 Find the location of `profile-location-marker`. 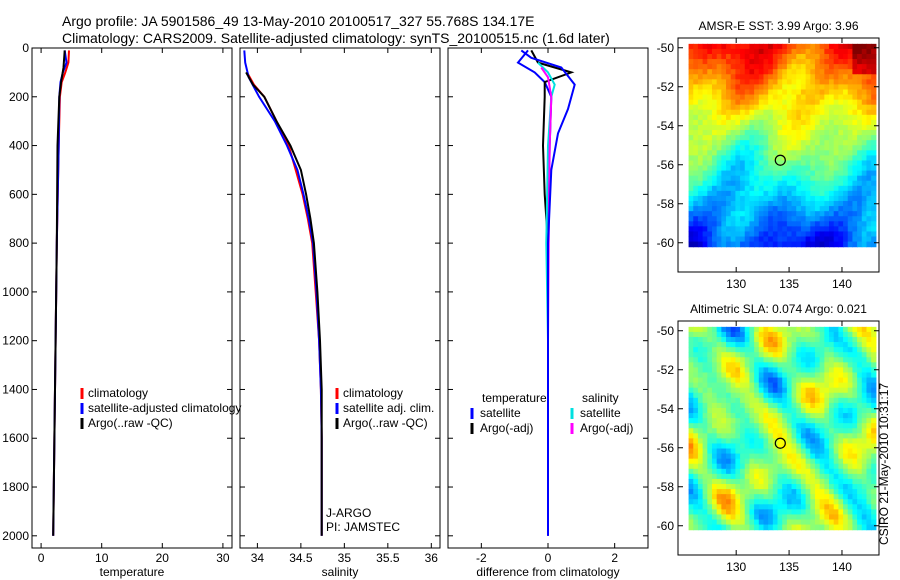

profile-location-marker is located at coordinates (780, 160).